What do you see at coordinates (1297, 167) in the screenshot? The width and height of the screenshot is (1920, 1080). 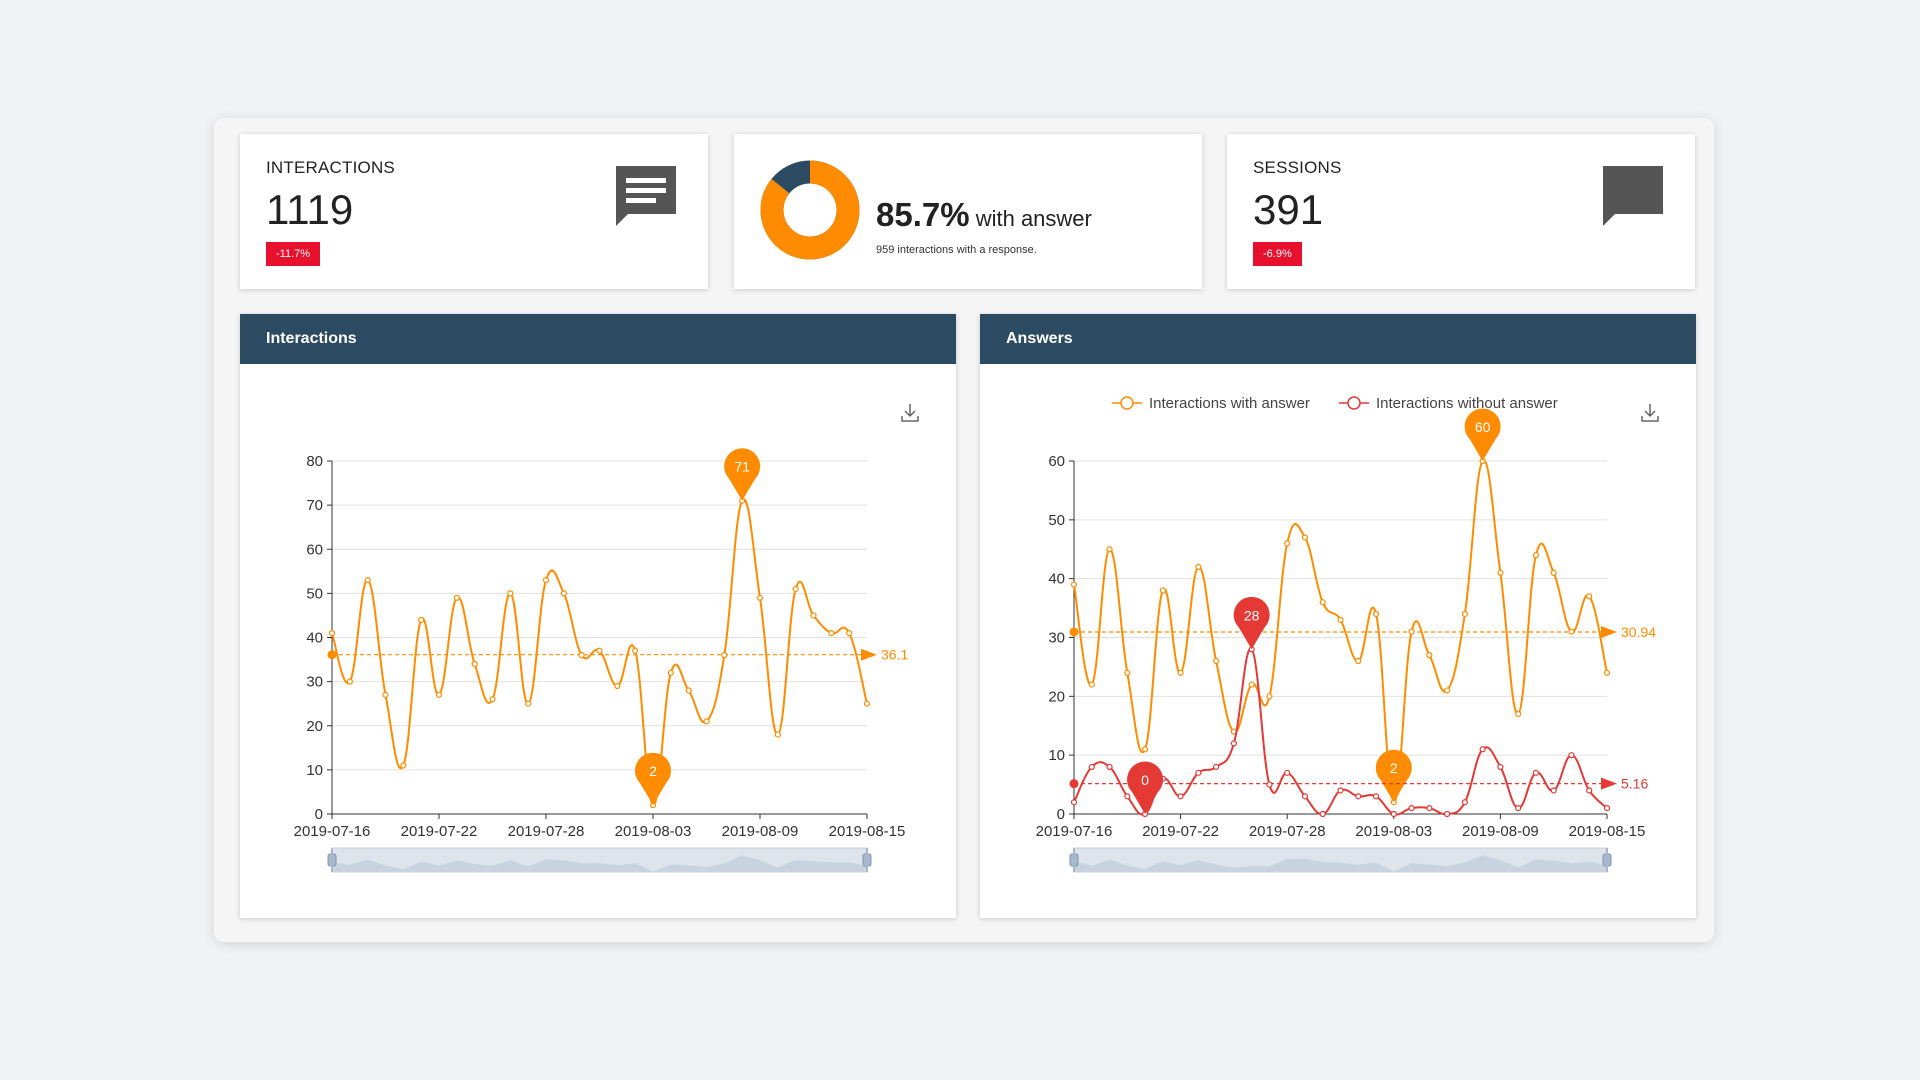 I see `sessions-kpi-title: SESSIONS` at bounding box center [1297, 167].